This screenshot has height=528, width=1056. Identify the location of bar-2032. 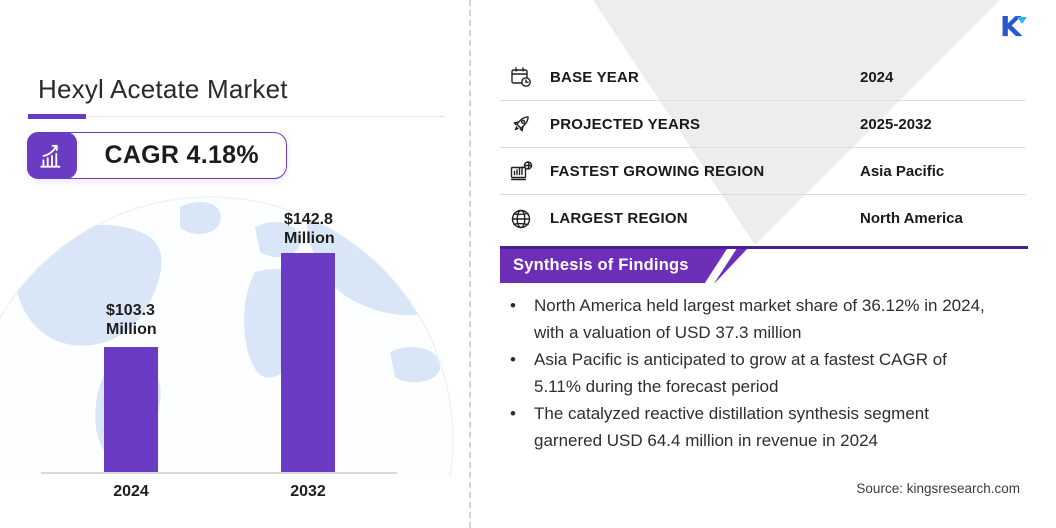
(308, 362).